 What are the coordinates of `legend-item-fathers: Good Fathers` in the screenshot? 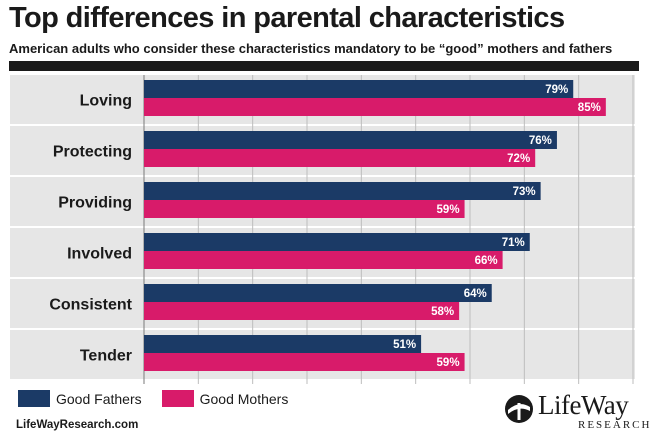 It's located at (80, 398).